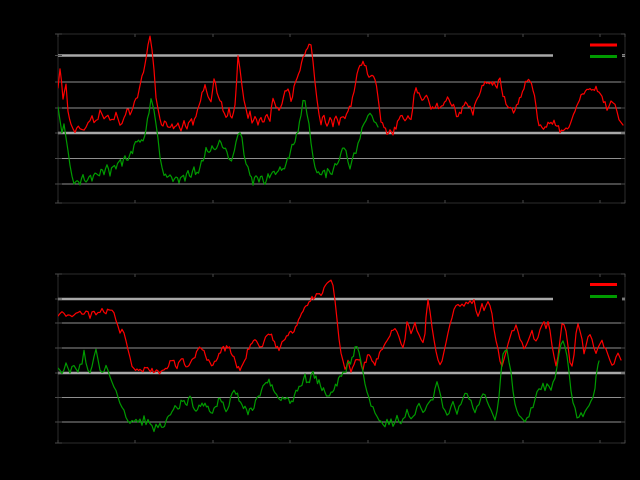  What do you see at coordinates (587, 51) in the screenshot?
I see `top-plot-legend-box` at bounding box center [587, 51].